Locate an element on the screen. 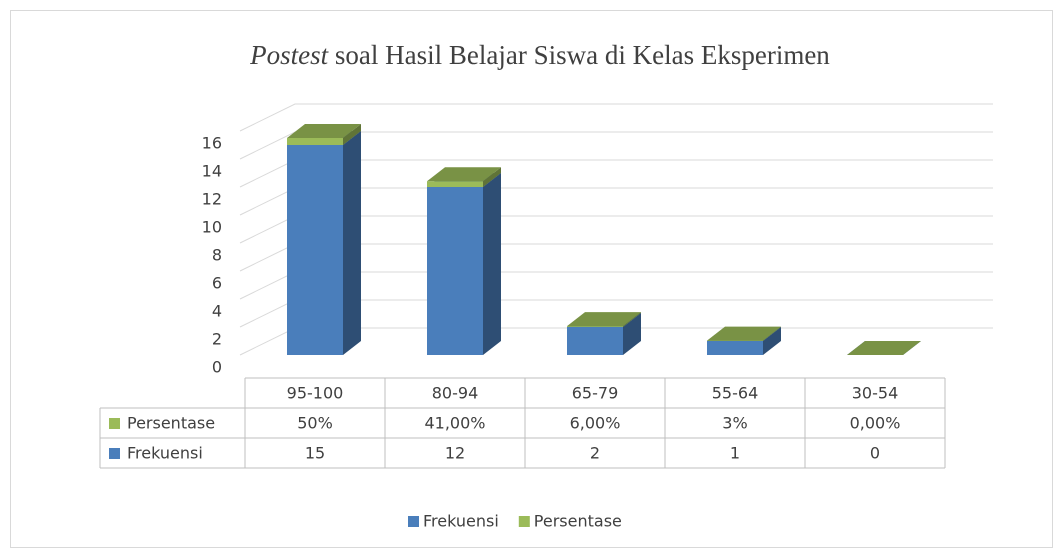  y-tick-label: 2 is located at coordinates (217, 339).